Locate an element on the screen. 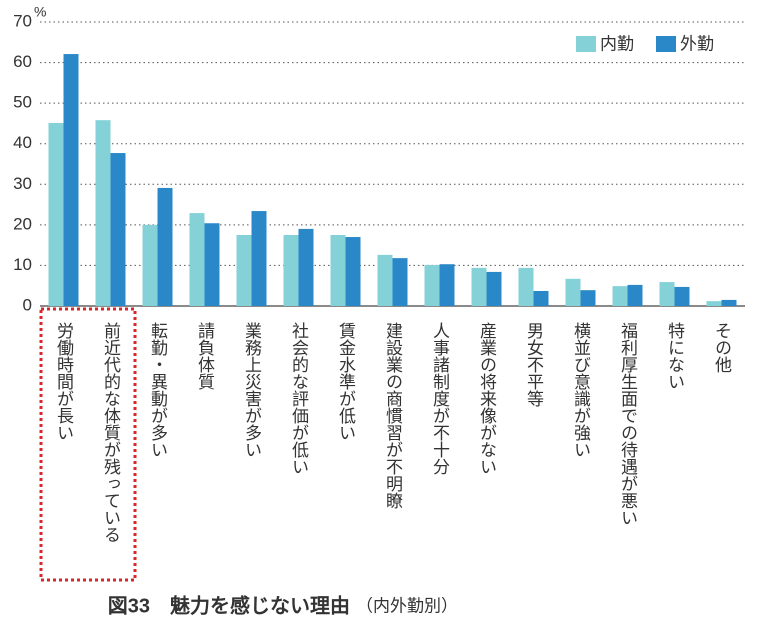  x-tick-label: 転勤・異動が多い is located at coordinates (158, 390).